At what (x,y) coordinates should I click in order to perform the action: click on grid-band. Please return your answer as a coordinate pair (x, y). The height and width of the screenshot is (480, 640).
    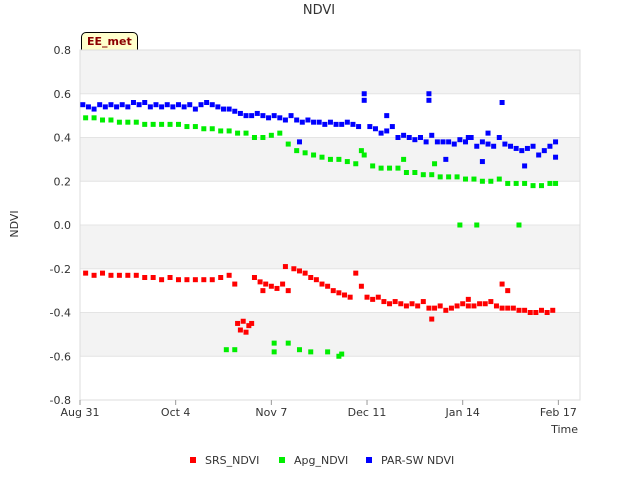
    Looking at the image, I should click on (330, 72).